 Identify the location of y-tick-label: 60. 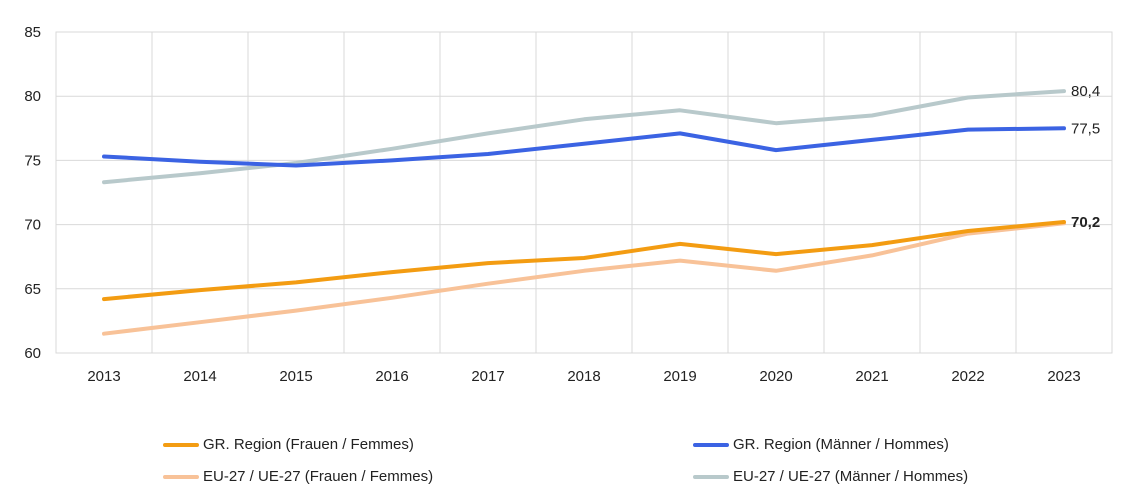
(32, 353).